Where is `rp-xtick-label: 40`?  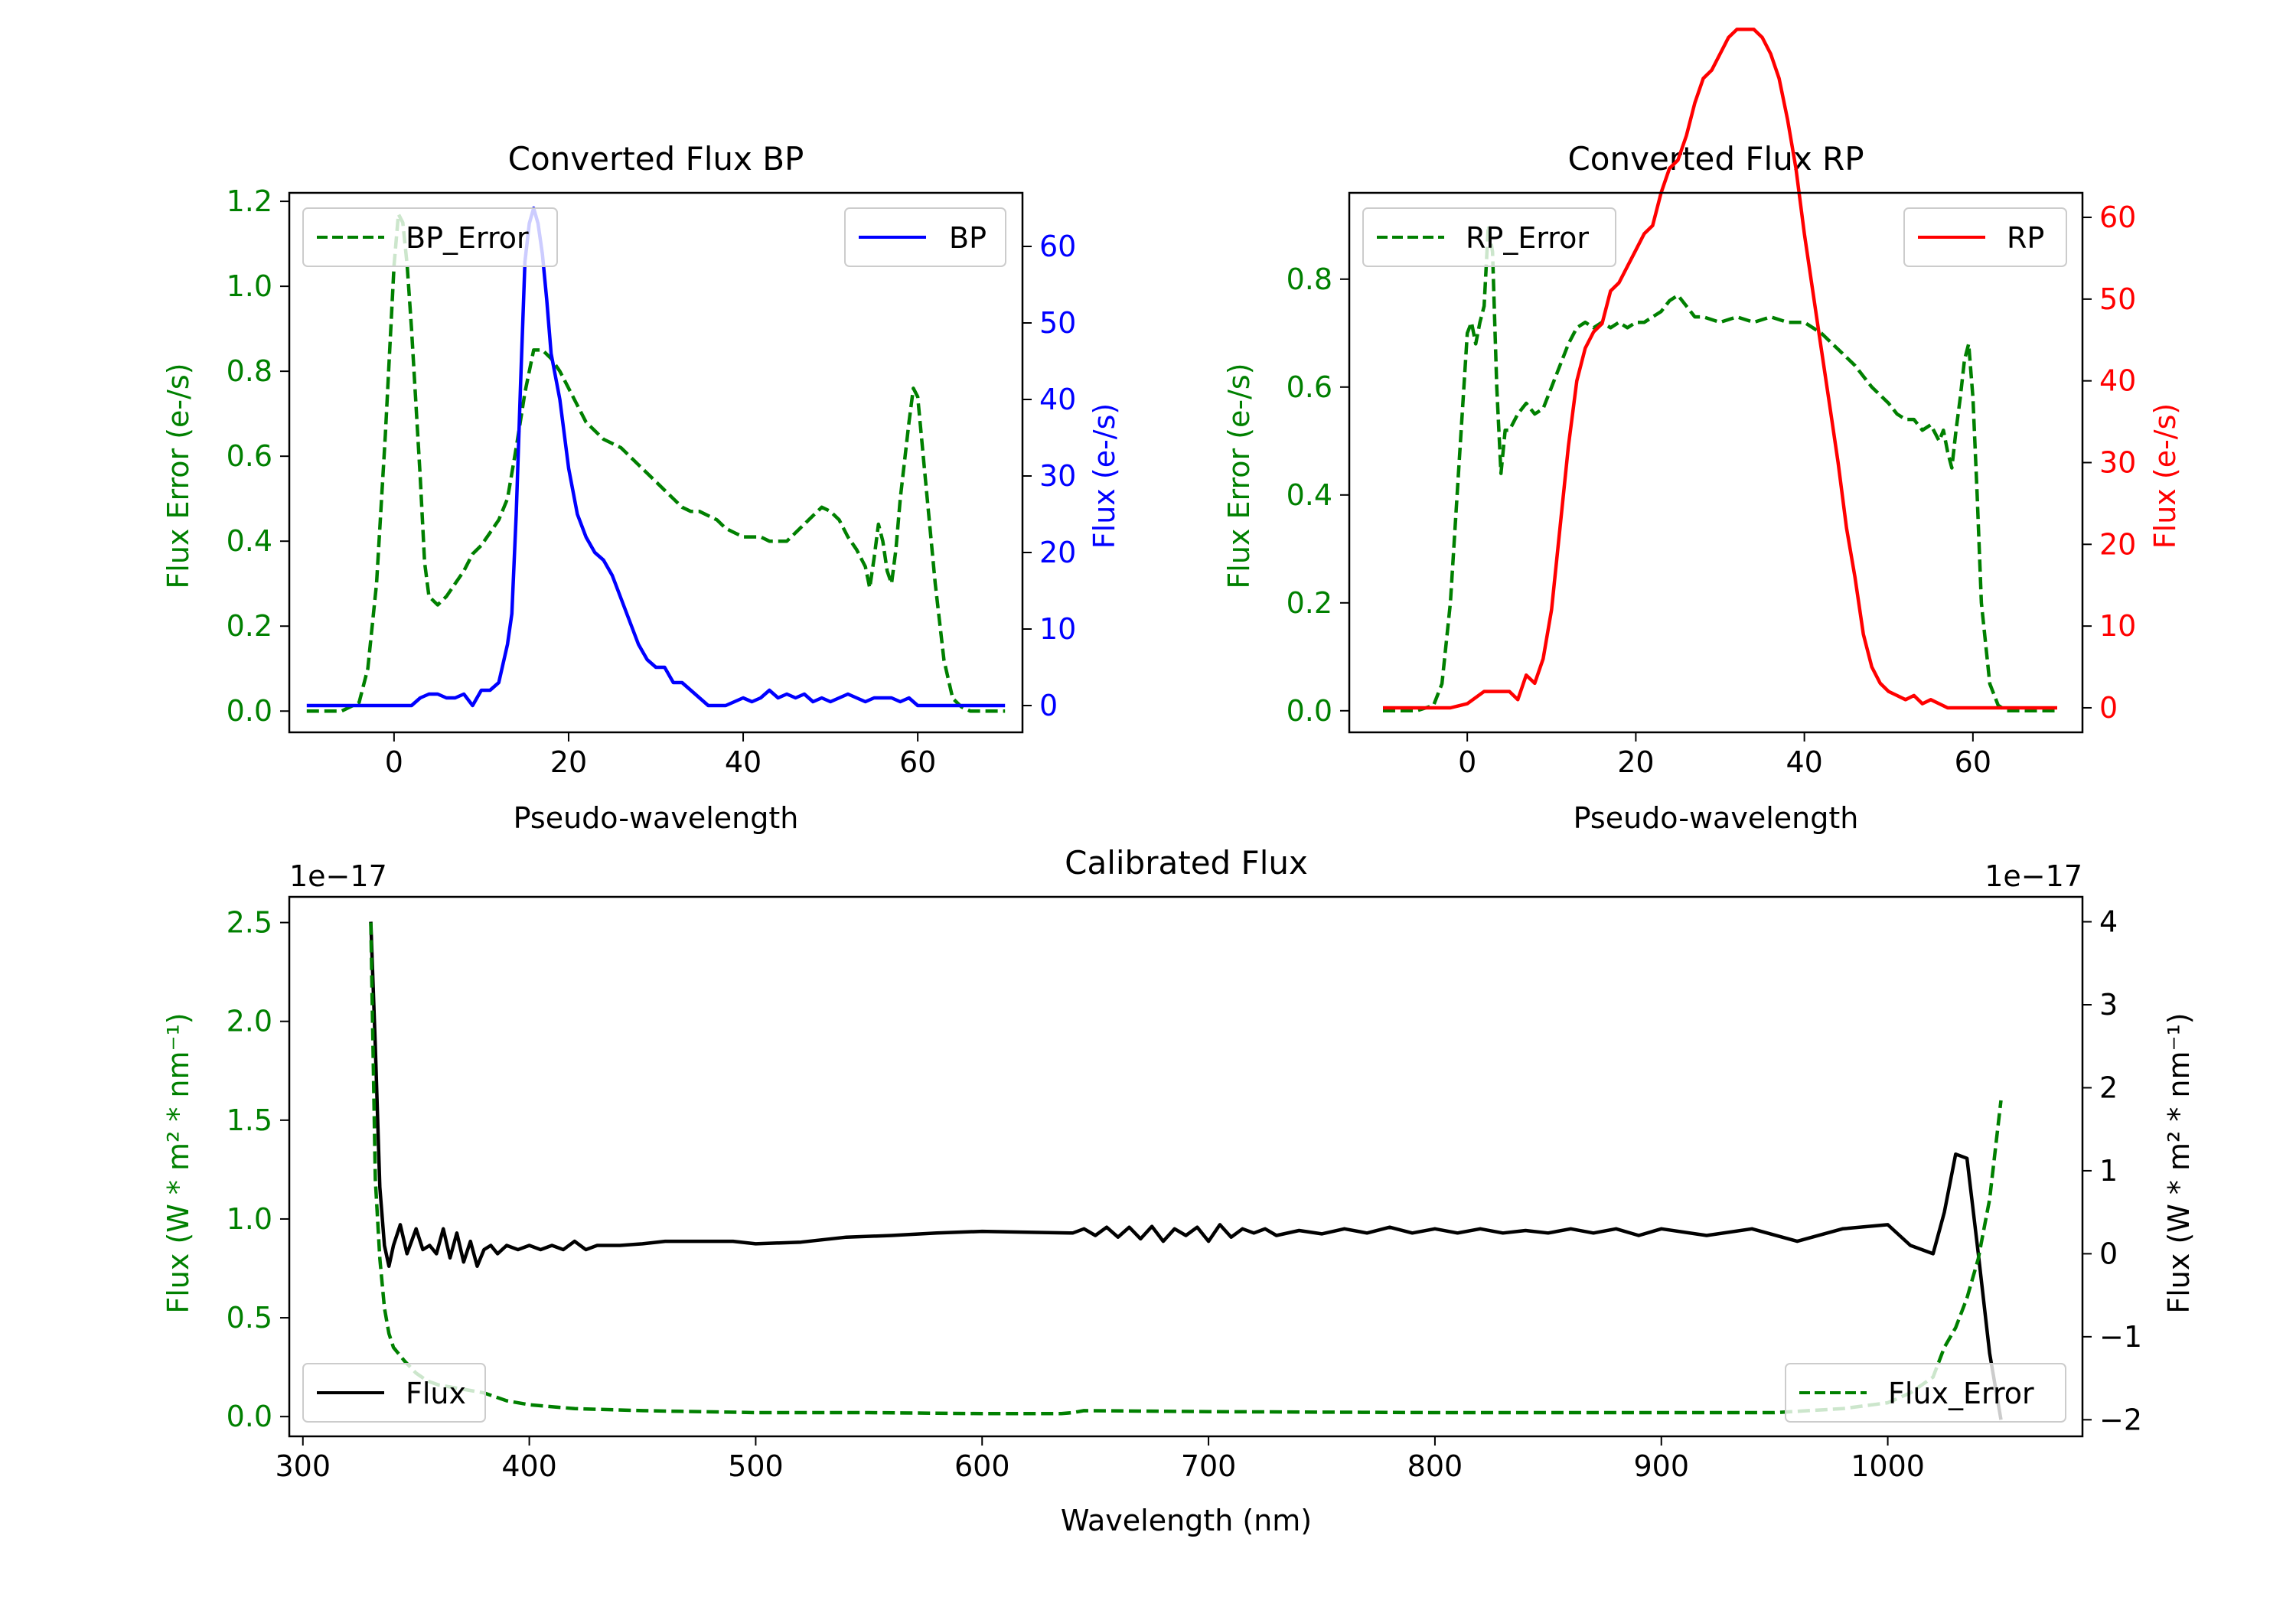 rp-xtick-label: 40 is located at coordinates (1804, 762).